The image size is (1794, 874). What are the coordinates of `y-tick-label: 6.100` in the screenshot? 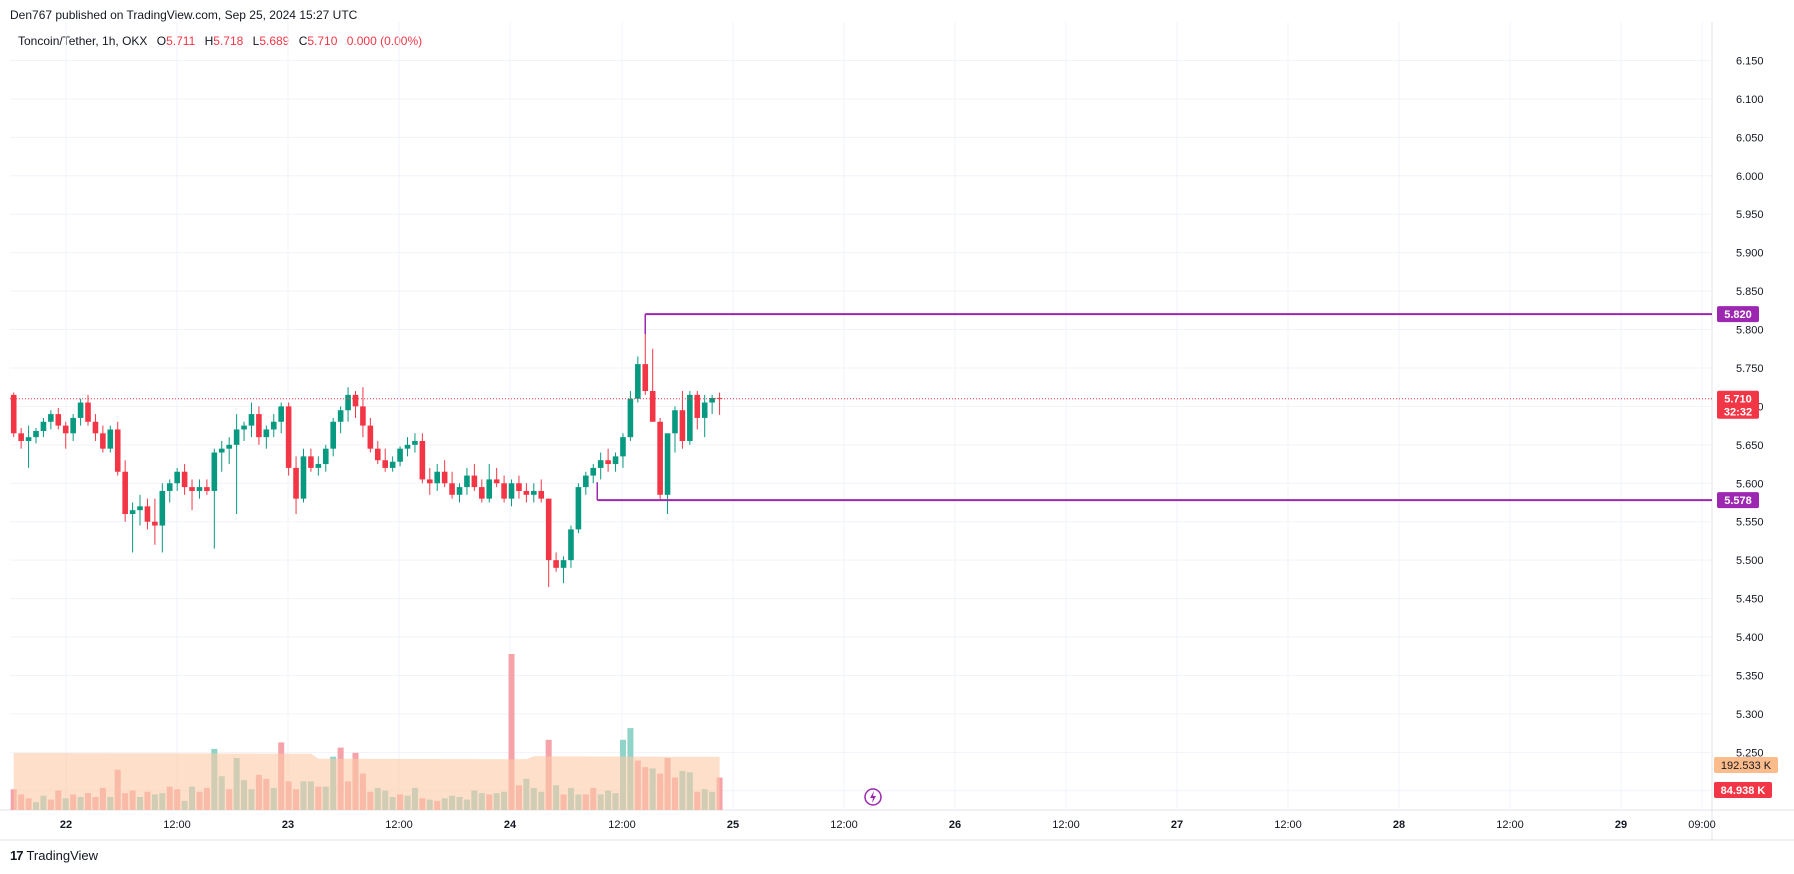 It's located at (1750, 100).